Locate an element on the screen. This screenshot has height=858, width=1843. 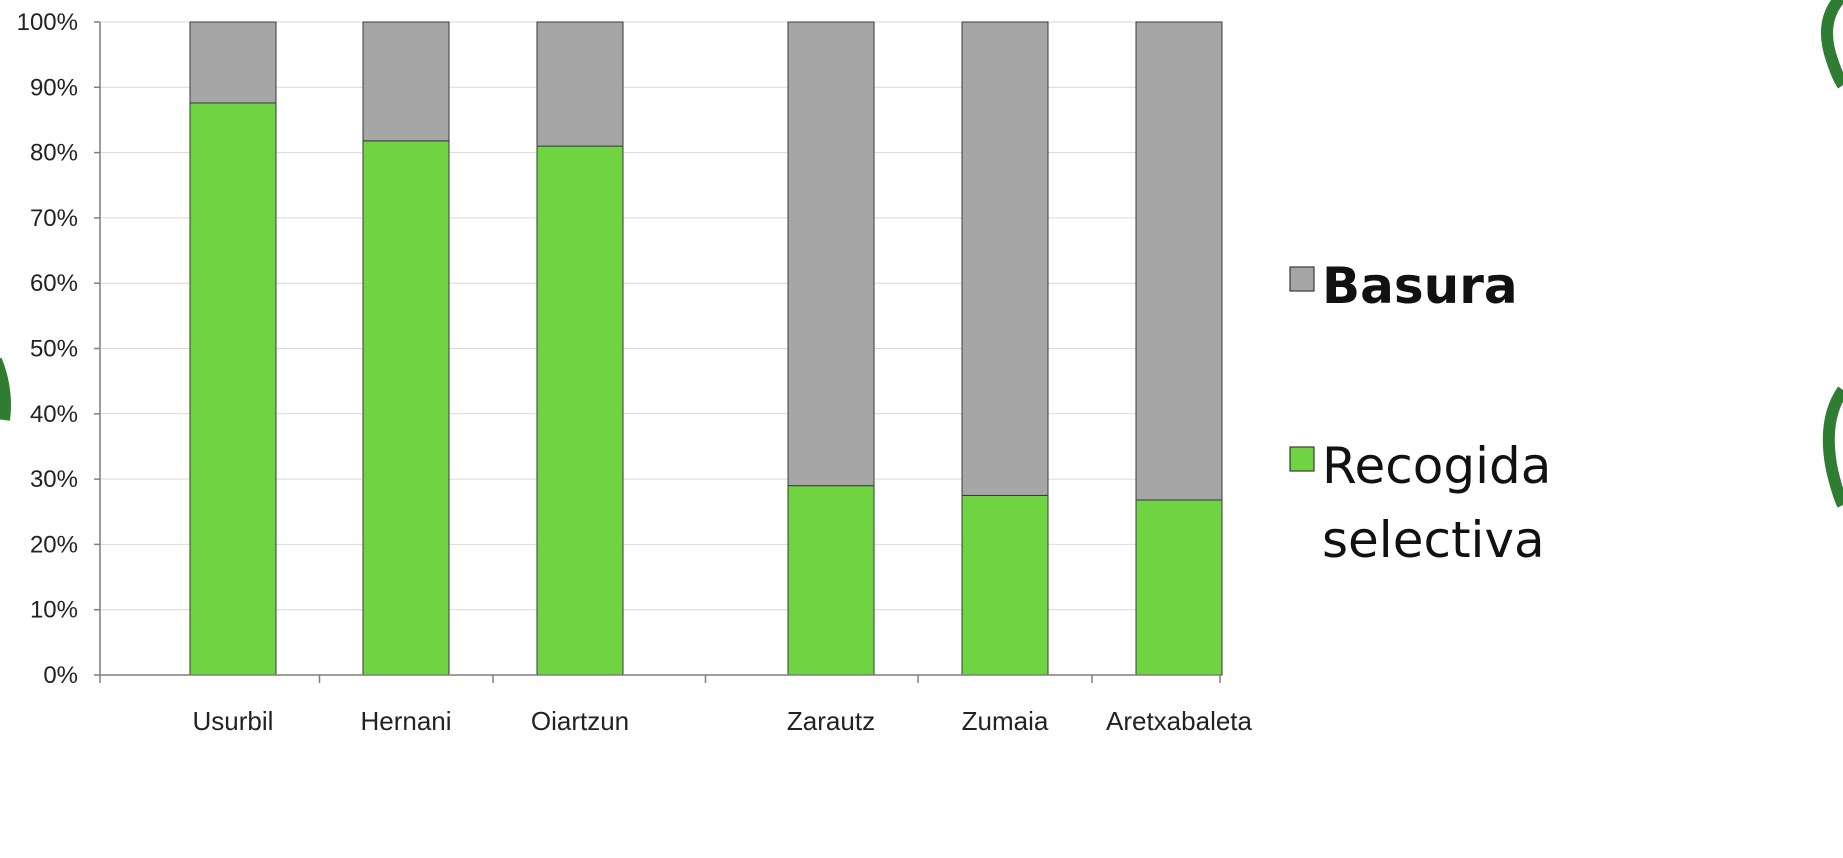
legend-label: Recogida is located at coordinates (1436, 466).